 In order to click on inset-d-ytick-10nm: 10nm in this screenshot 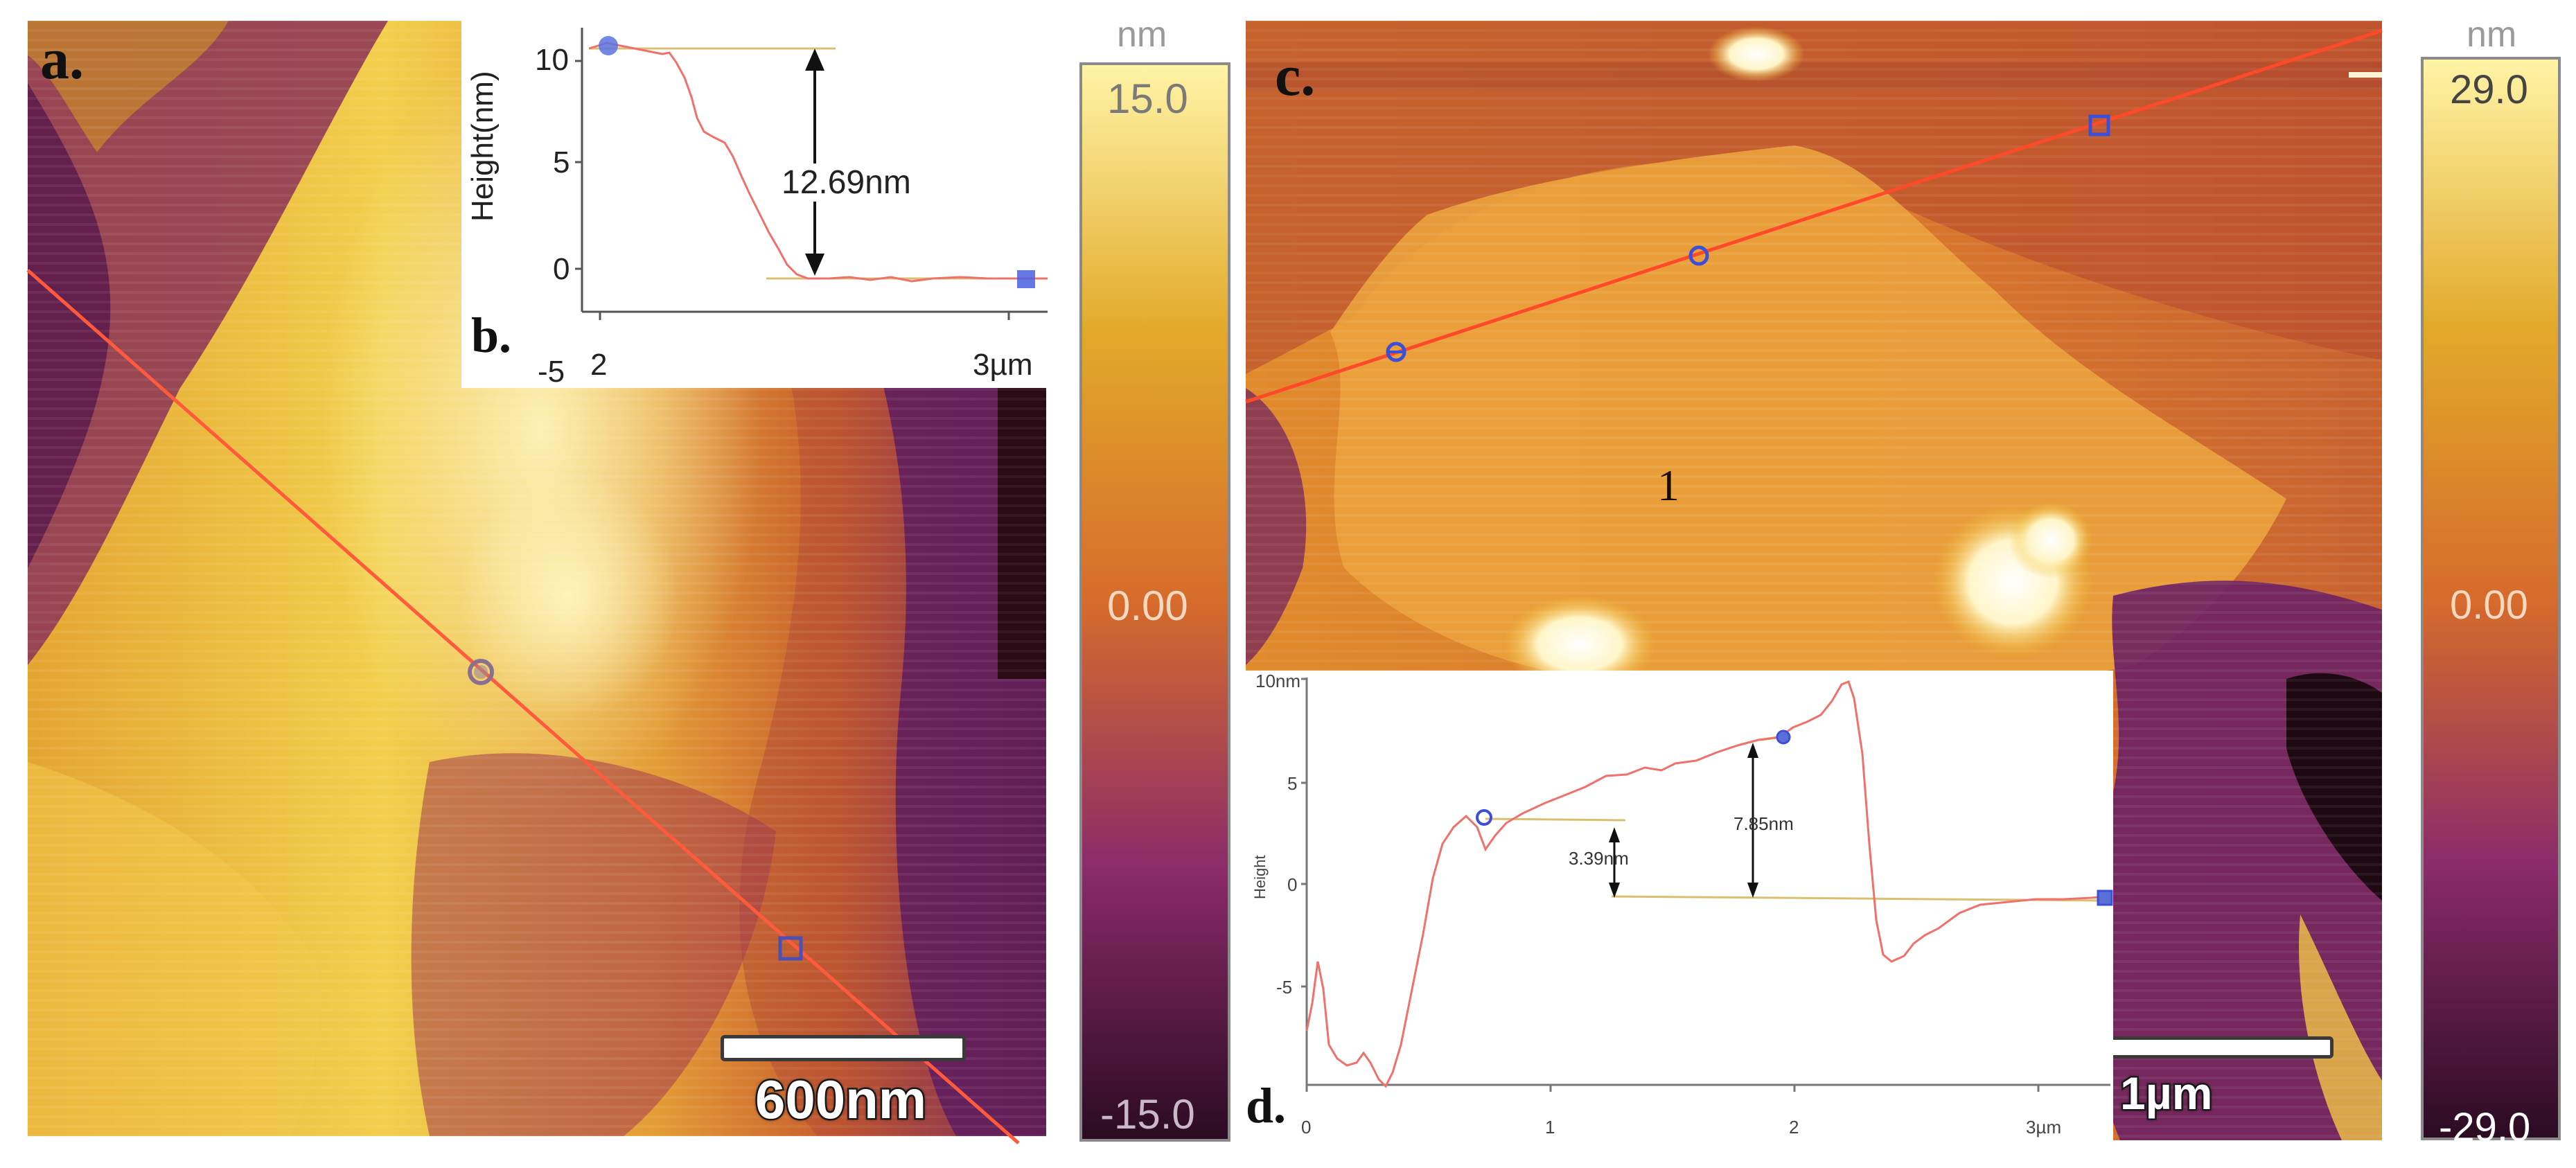, I will do `click(1278, 681)`.